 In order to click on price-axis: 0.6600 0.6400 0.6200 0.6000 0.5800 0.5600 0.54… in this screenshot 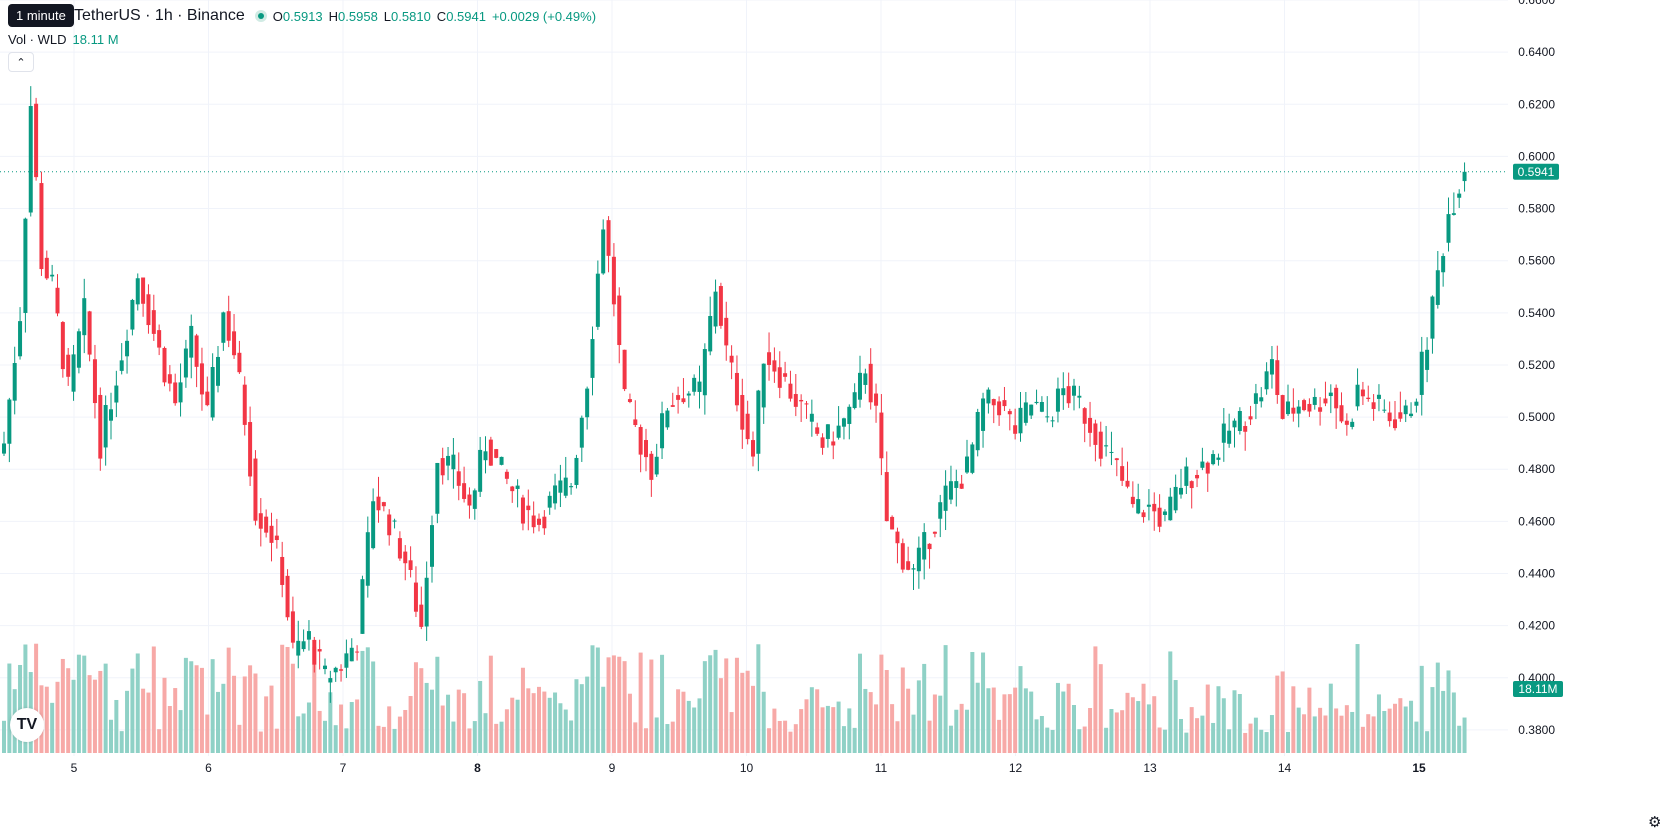, I will do `click(1536, 368)`.